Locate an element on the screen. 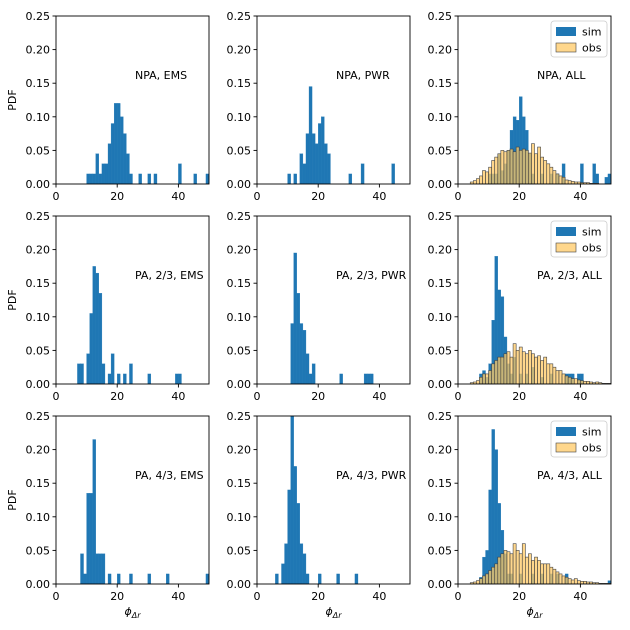 The image size is (630, 630). legend-label-obs: obs is located at coordinates (592, 48).